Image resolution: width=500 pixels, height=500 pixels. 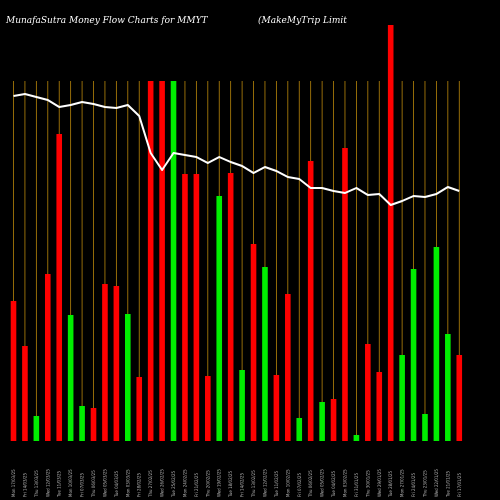 I want to click on x-tick-label: Thu 23/01/25, so click(x=424, y=484).